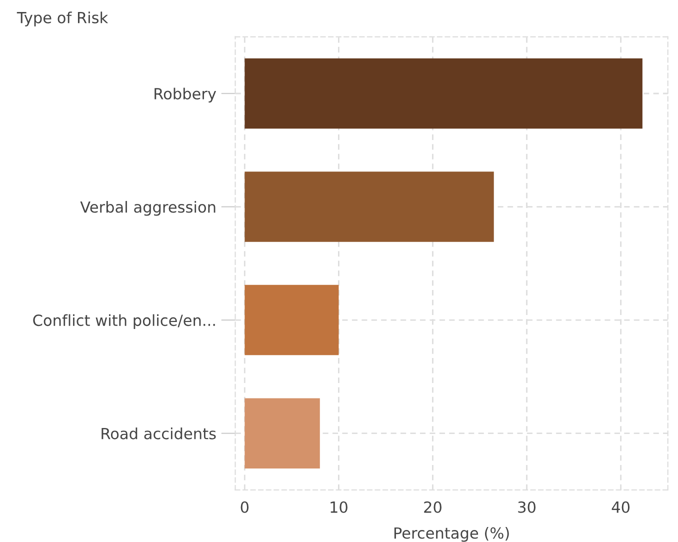  I want to click on x-tick-label: 10, so click(339, 507).